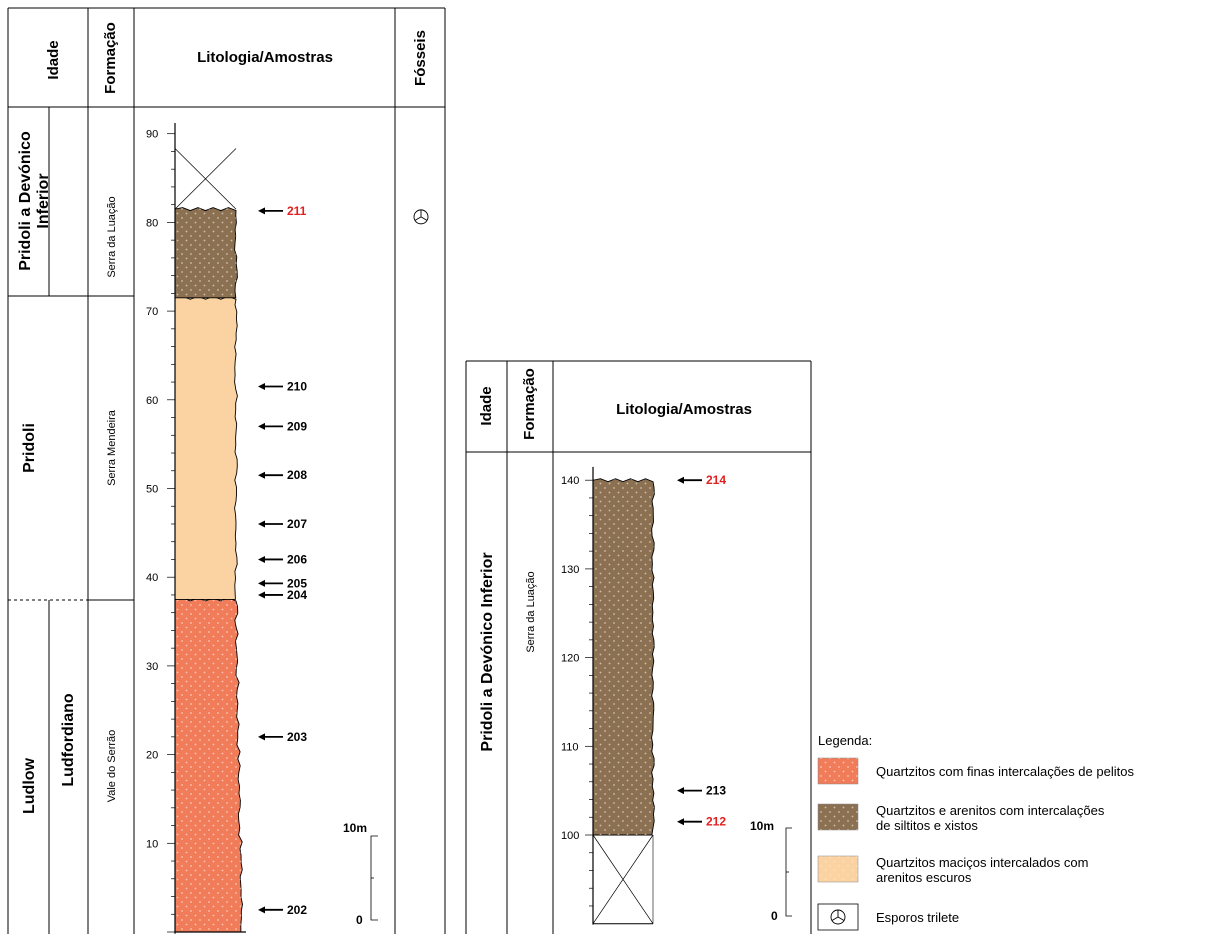 Image resolution: width=1216 pixels, height=938 pixels. I want to click on left-depth-axis: 10 20 30 40 50 60 70 80 90, so click(196, 528).